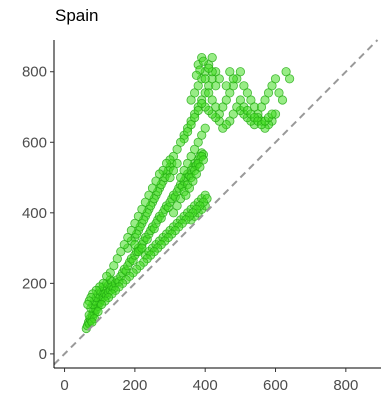  I want to click on x-axis-ticks: 0 200 400 600 800, so click(209, 381).